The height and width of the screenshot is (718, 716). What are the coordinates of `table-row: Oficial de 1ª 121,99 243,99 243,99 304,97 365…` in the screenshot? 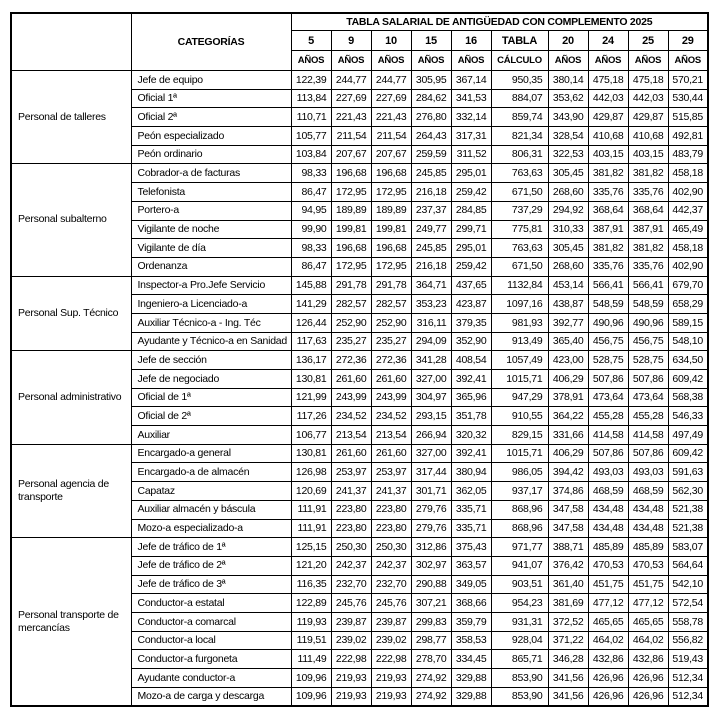 It's located at (360, 397).